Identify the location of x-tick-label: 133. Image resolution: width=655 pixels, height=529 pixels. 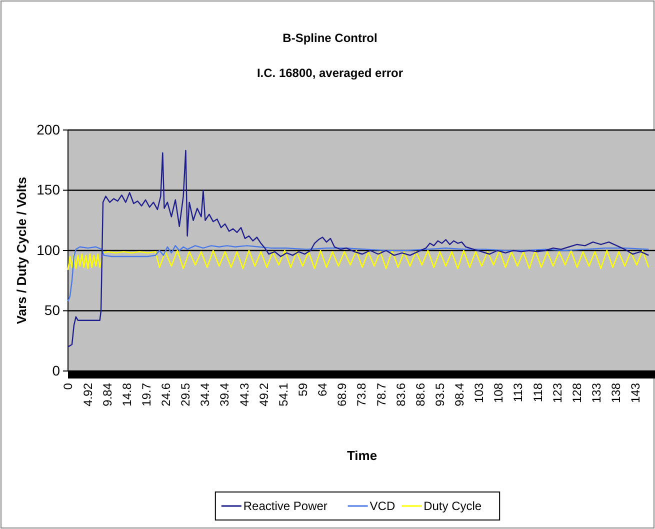
(597, 393).